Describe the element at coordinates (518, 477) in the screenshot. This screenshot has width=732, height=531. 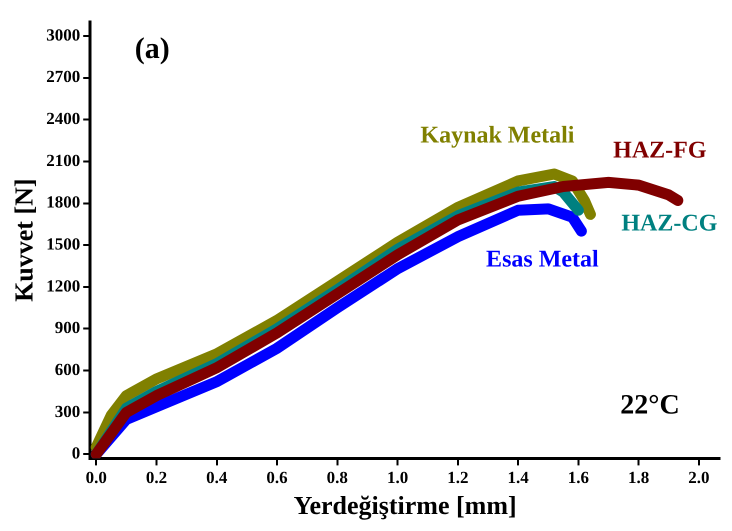
I see `x-tick-label: 1.4` at that location.